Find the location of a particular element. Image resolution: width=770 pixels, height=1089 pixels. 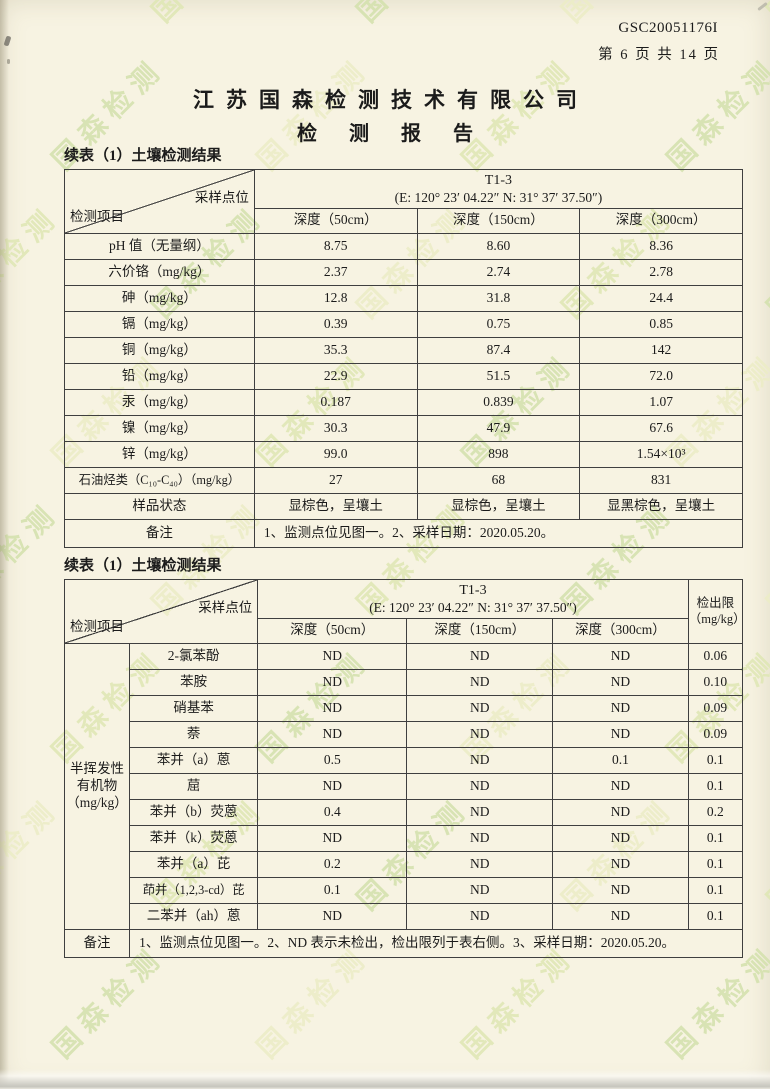

limit-cell: 0.06 is located at coordinates (715, 656).